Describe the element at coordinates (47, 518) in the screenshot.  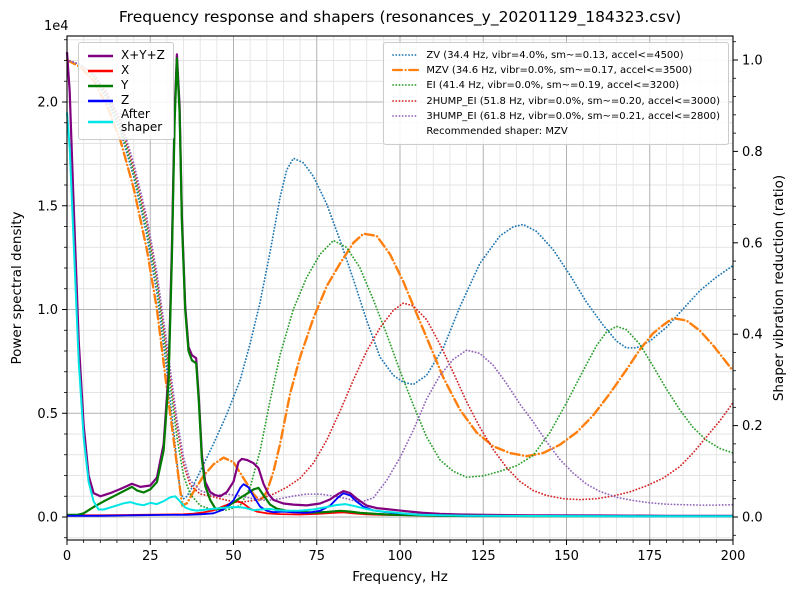
I see `y-left-tick-label: 0.0` at that location.